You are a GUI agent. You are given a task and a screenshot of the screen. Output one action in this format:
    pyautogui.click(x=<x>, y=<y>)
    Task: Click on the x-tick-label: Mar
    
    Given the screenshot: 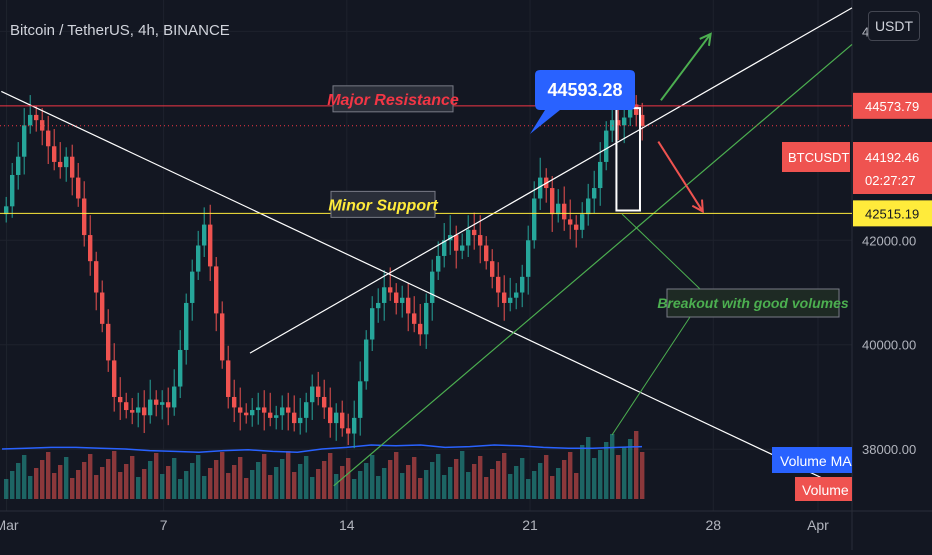 What is the action you would take?
    pyautogui.click(x=9, y=525)
    